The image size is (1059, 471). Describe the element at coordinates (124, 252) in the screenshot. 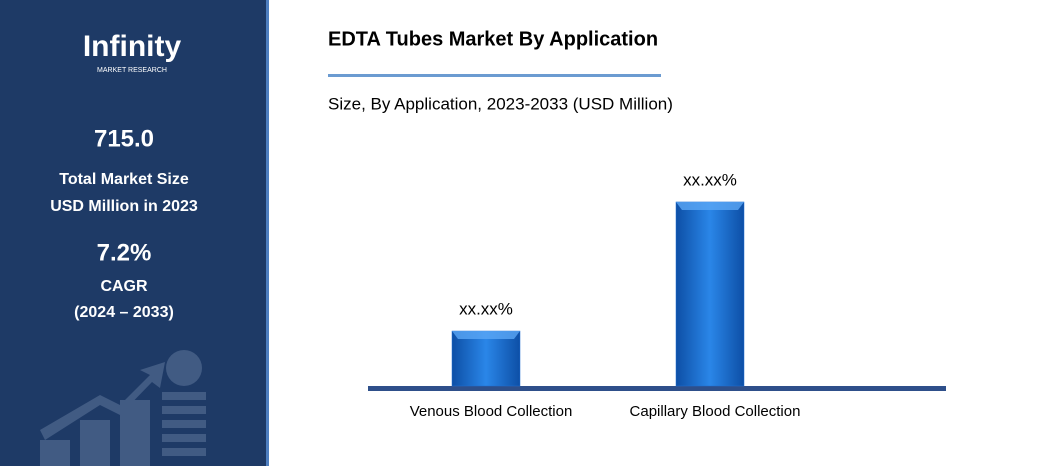

I see `cagr: 7.2%` at that location.